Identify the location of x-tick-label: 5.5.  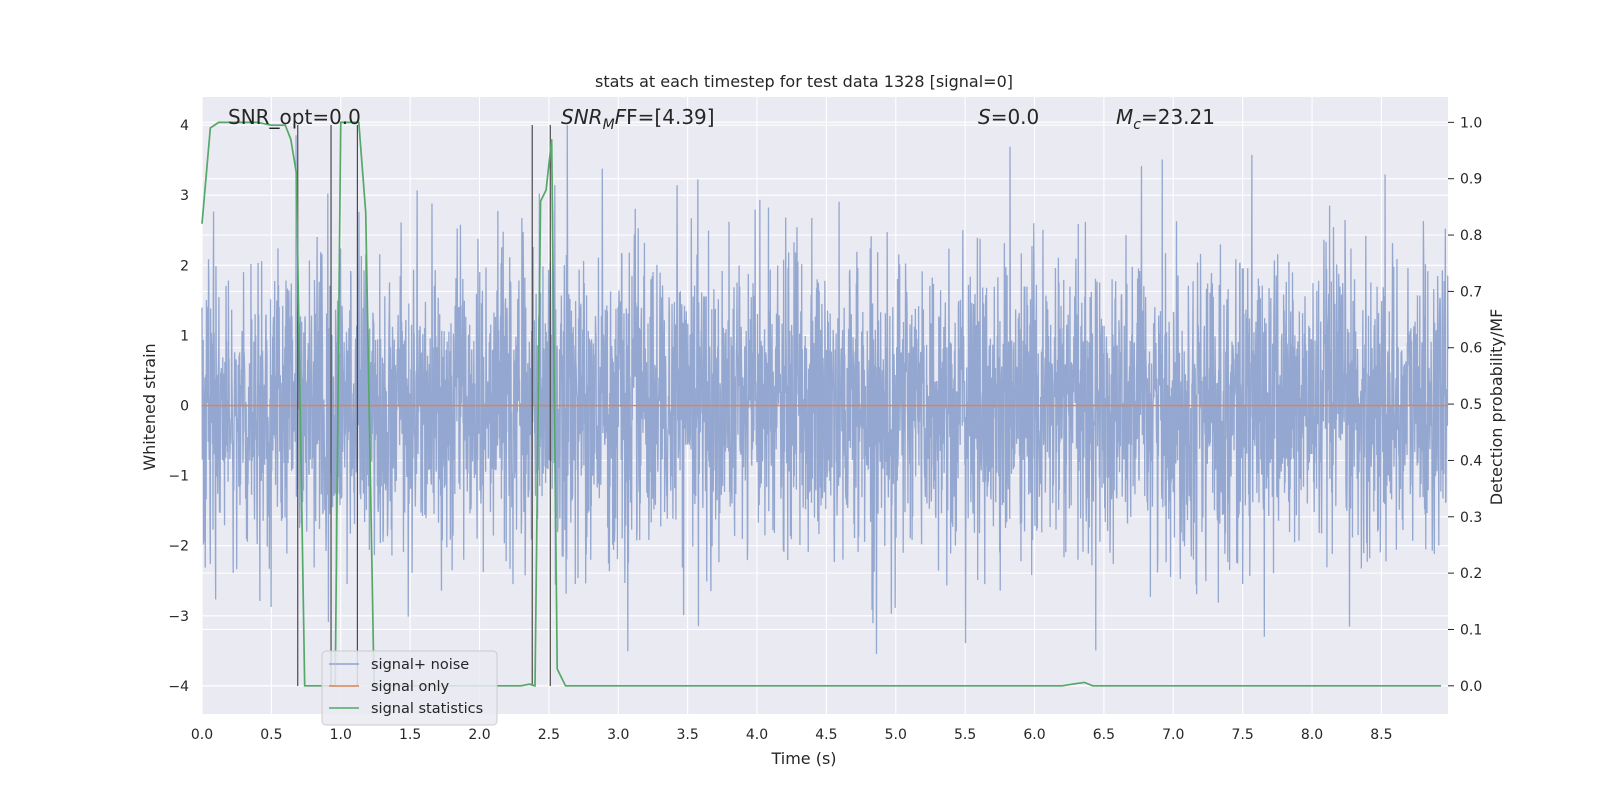
(965, 735).